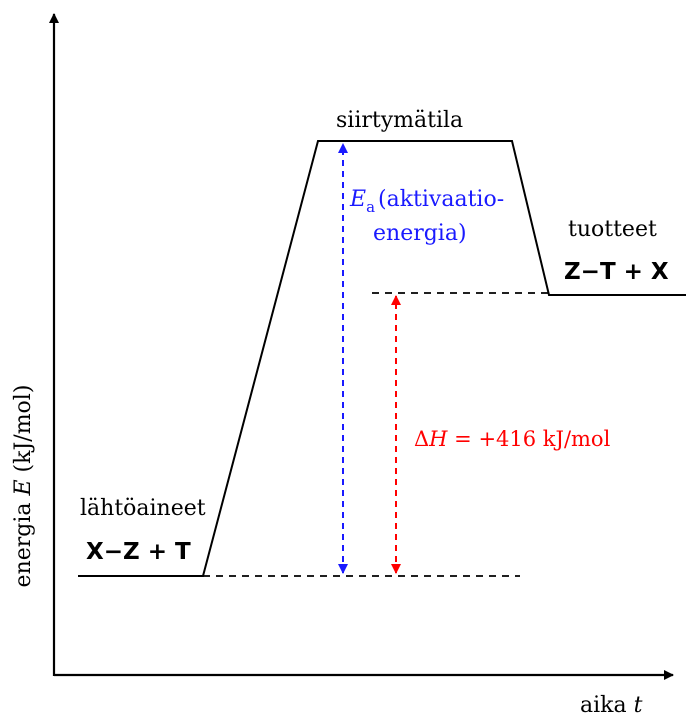  Describe the element at coordinates (138, 552) in the screenshot. I see `reactants-formula: X−Z + T` at that location.